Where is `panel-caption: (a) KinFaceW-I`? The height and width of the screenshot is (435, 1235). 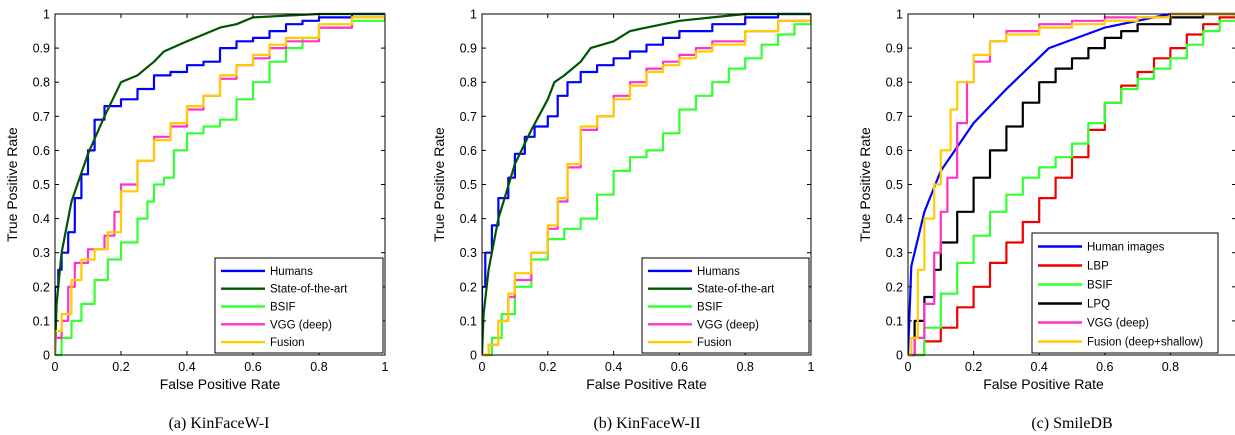 panel-caption: (a) KinFaceW-I is located at coordinates (219, 423).